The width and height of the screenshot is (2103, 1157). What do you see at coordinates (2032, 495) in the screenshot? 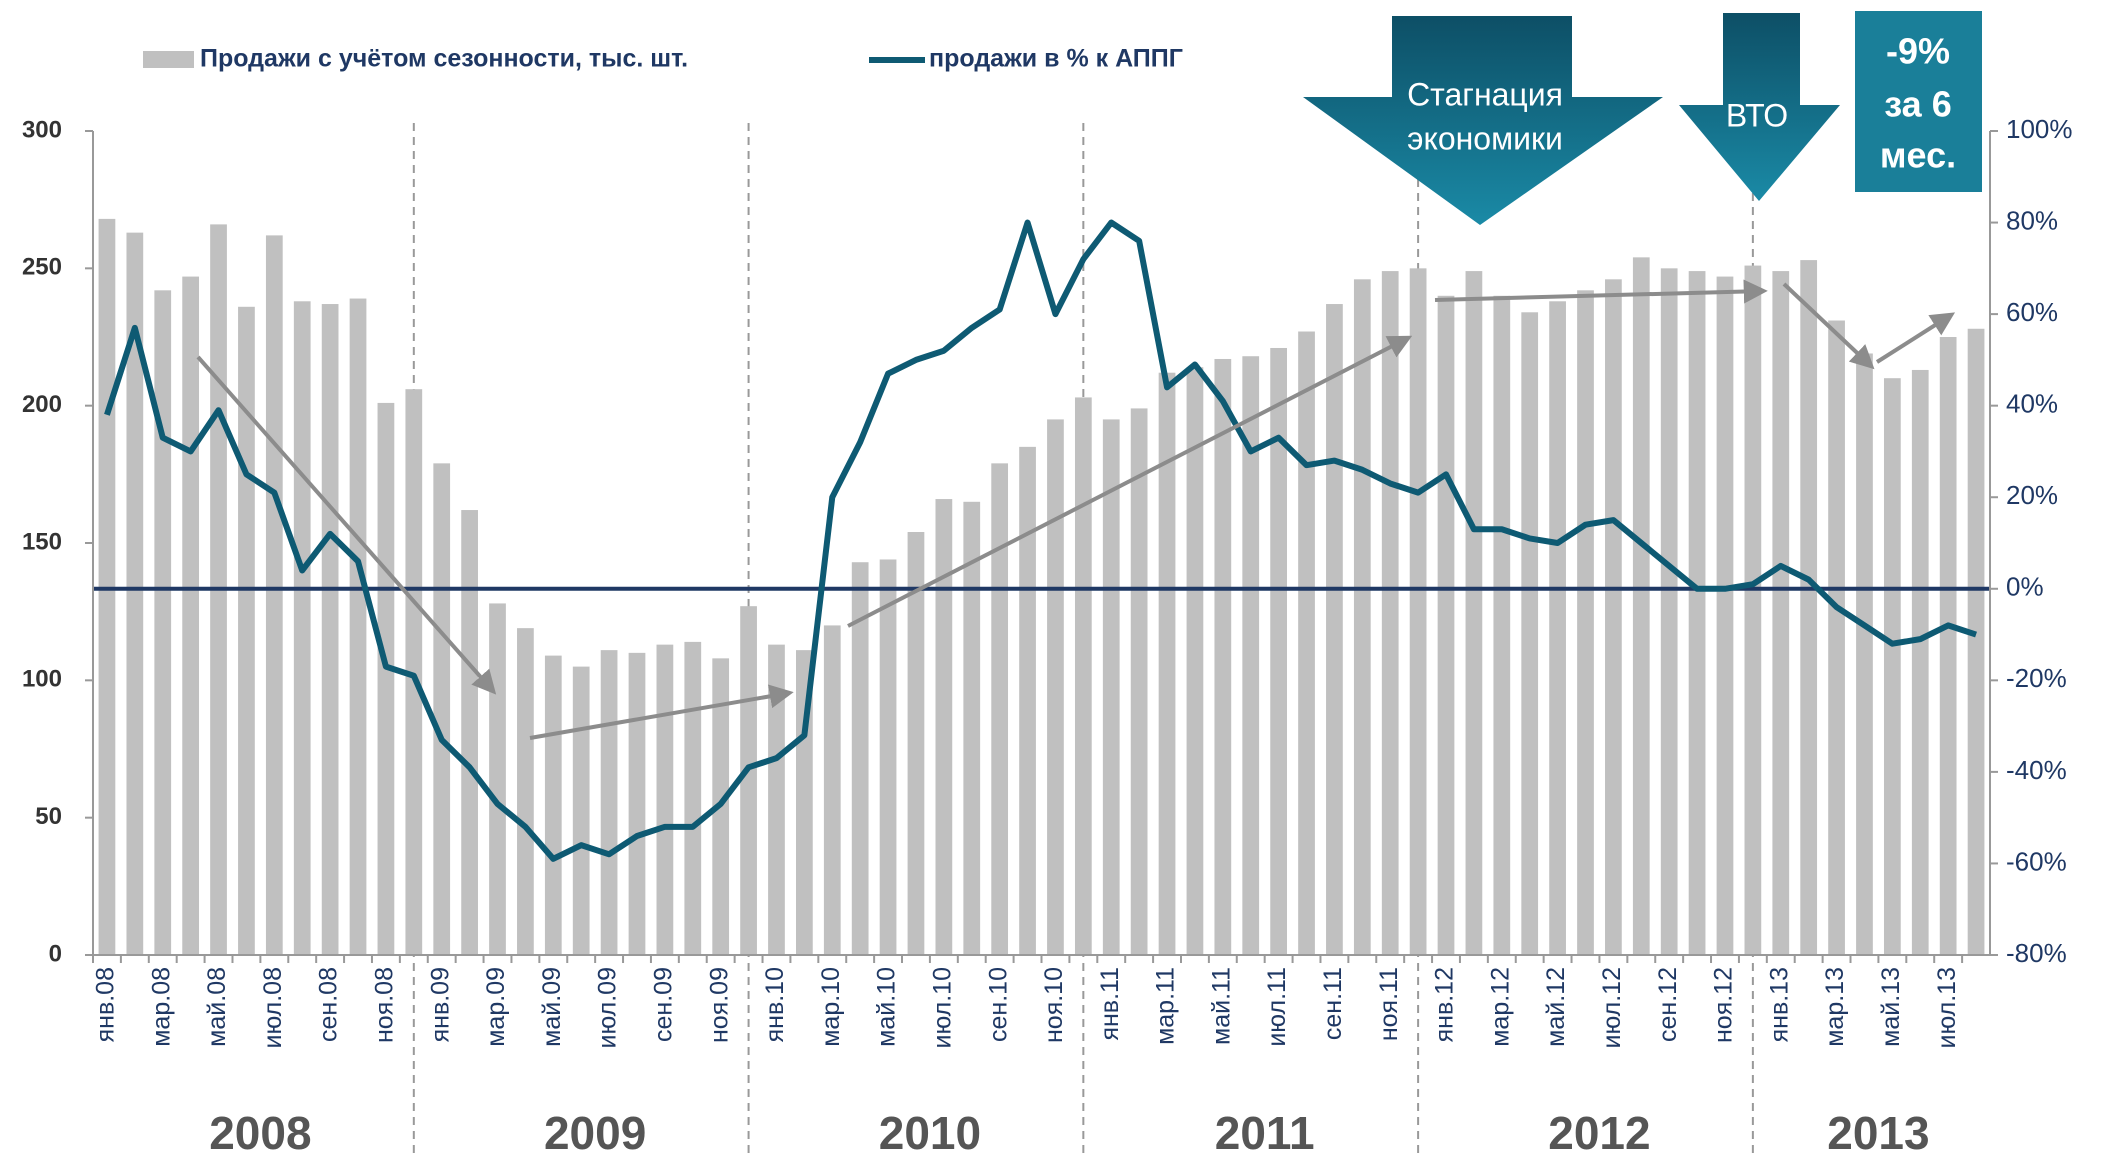
I see `y2-tick-label: 20%` at bounding box center [2032, 495].